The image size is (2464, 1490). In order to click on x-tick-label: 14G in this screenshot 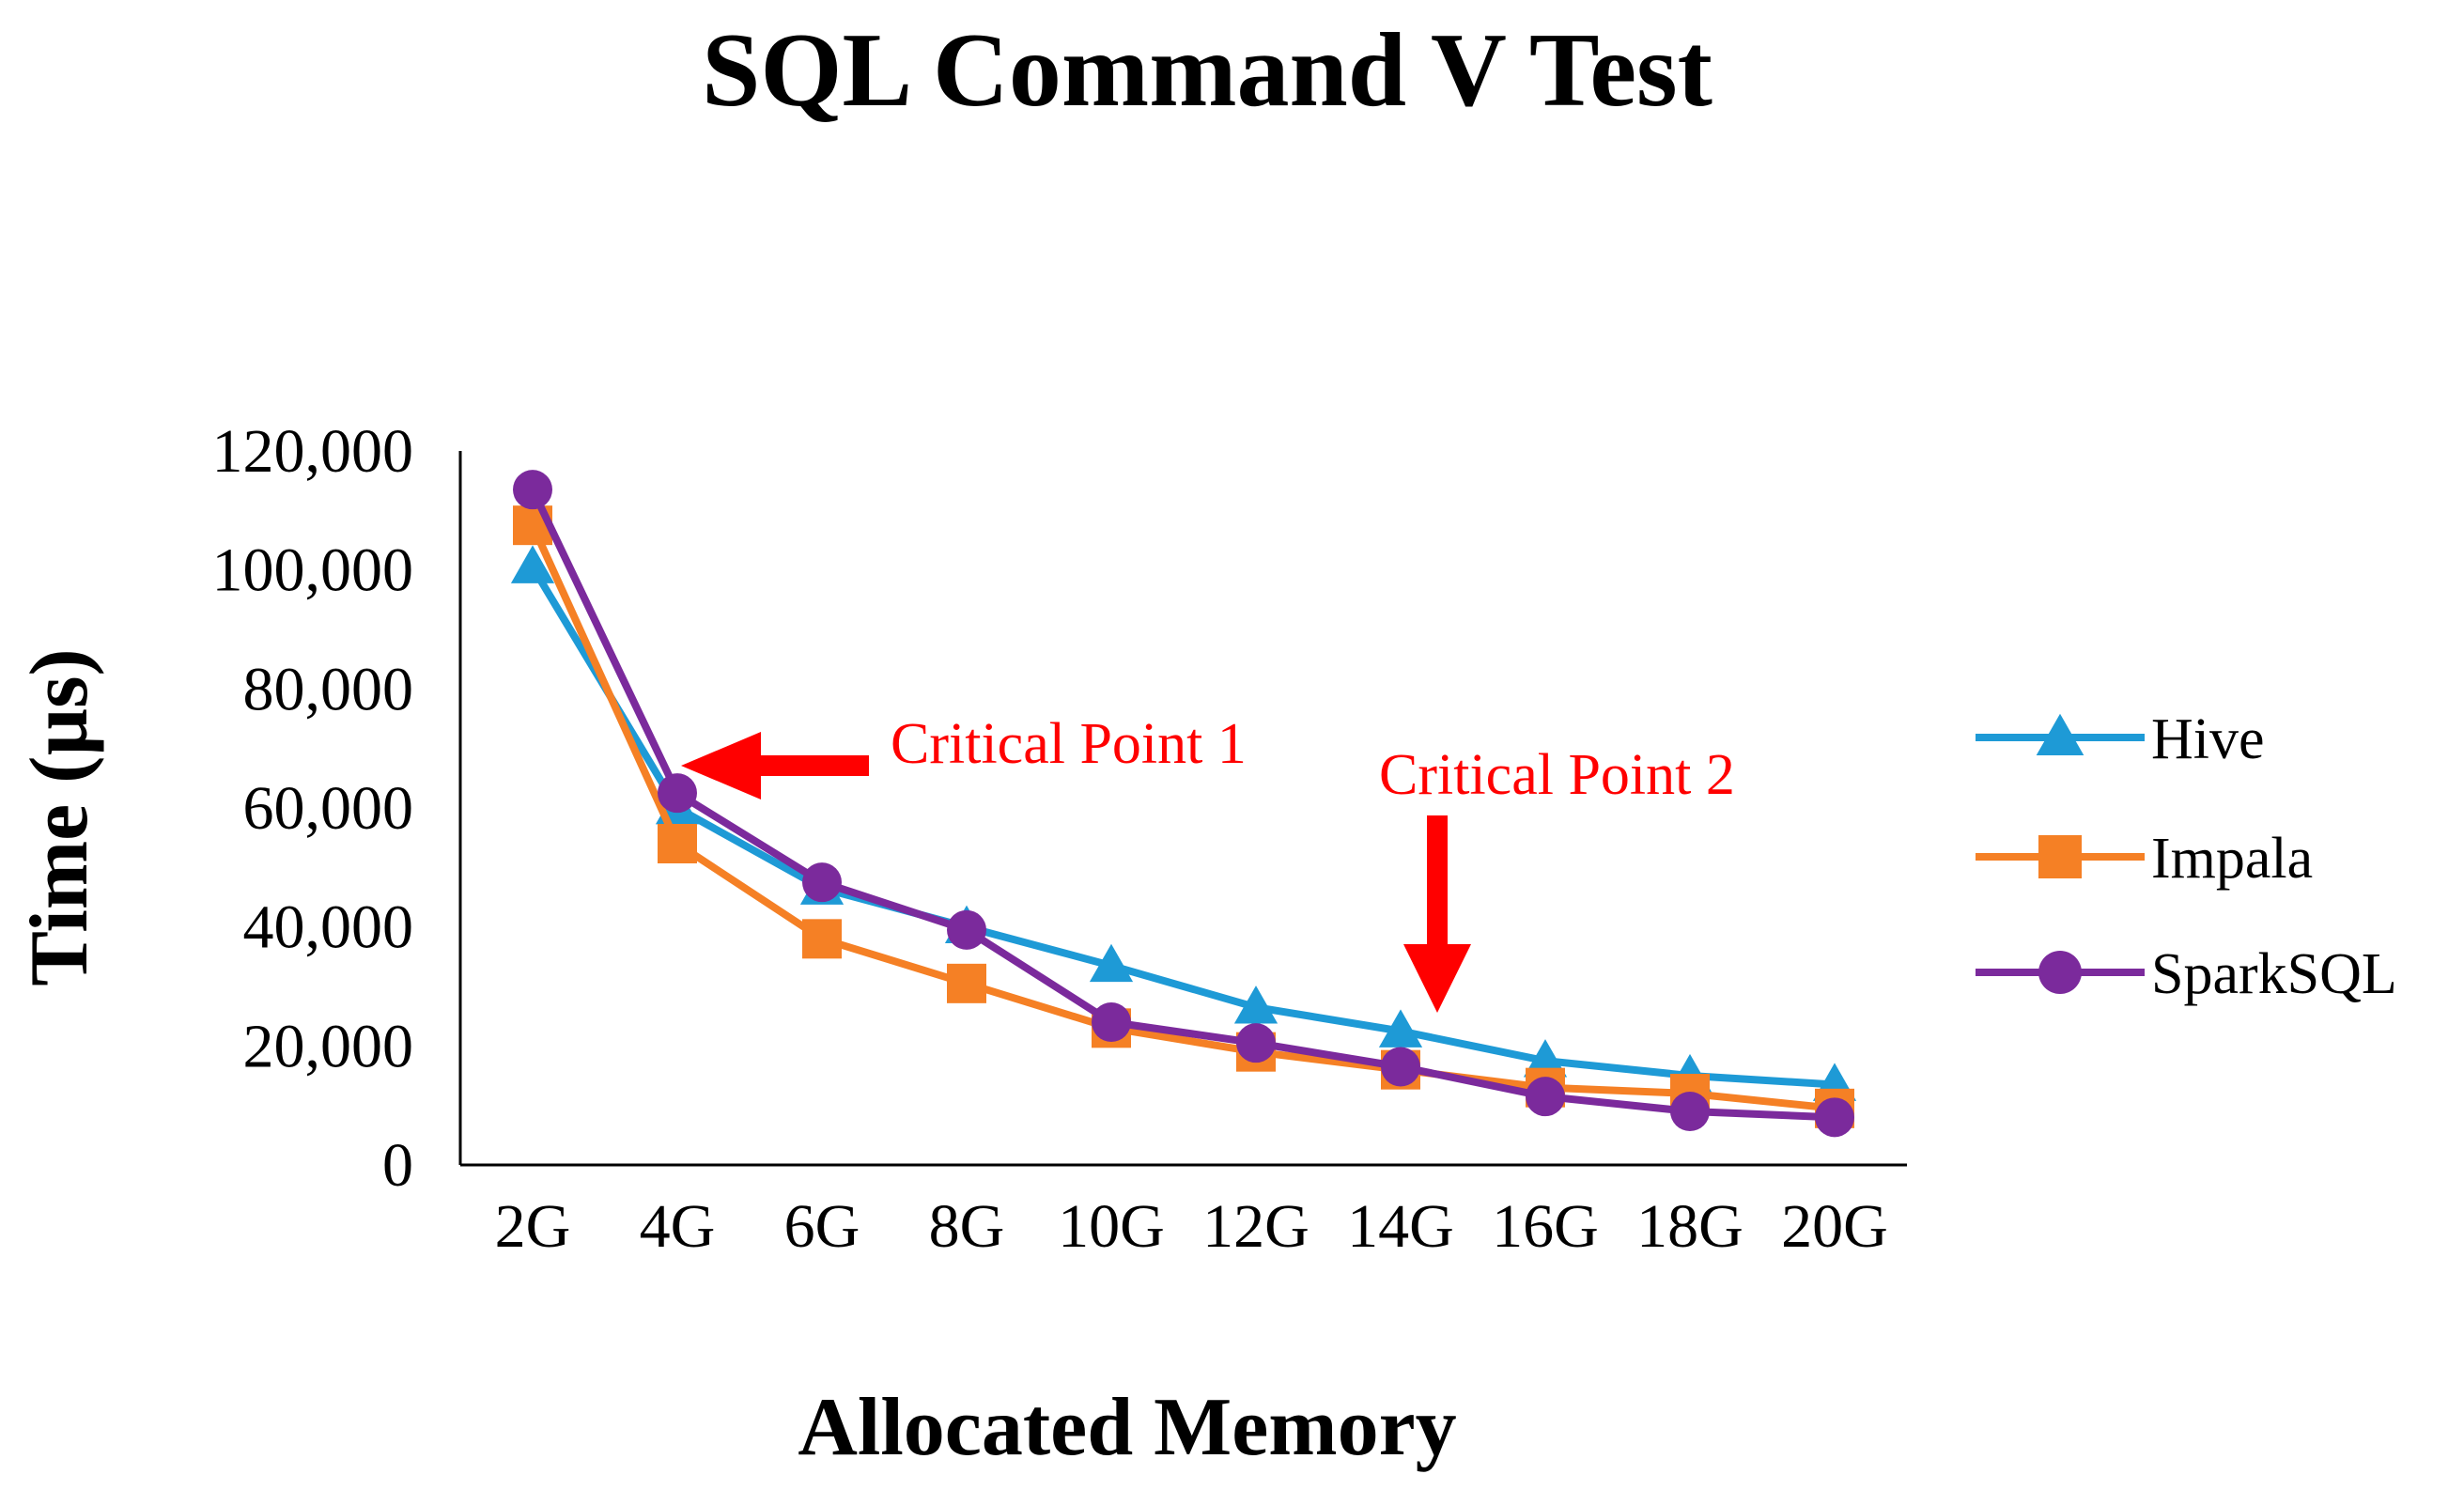, I will do `click(1400, 1226)`.